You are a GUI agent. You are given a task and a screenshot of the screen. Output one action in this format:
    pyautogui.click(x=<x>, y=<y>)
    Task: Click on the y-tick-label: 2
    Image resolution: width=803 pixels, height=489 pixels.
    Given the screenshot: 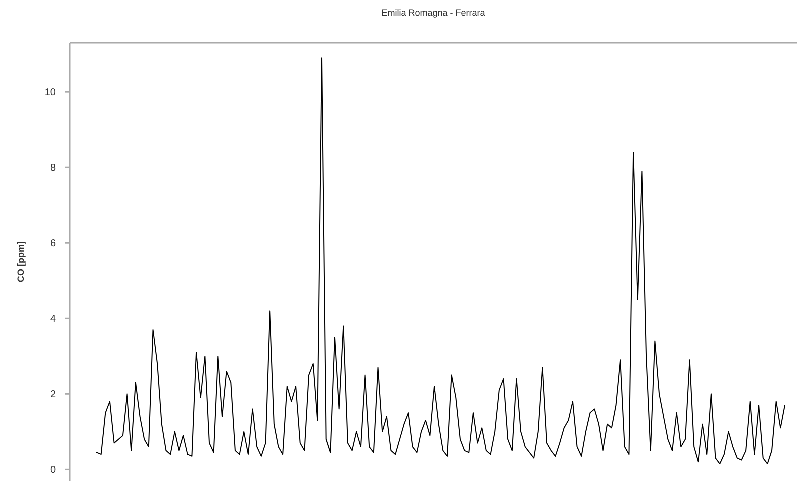 What is the action you would take?
    pyautogui.click(x=53, y=395)
    